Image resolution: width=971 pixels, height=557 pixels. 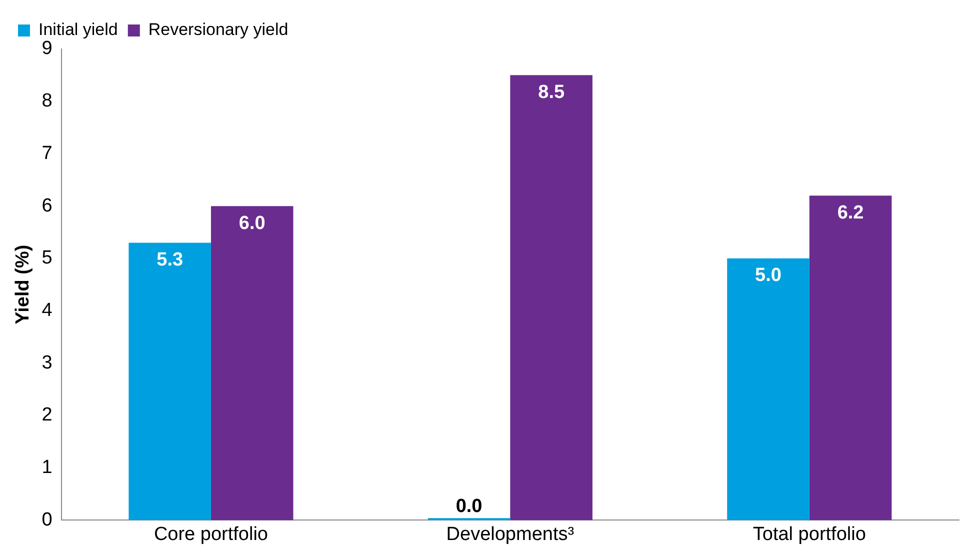 What do you see at coordinates (510, 534) in the screenshot?
I see `x-tick-label: Developments³` at bounding box center [510, 534].